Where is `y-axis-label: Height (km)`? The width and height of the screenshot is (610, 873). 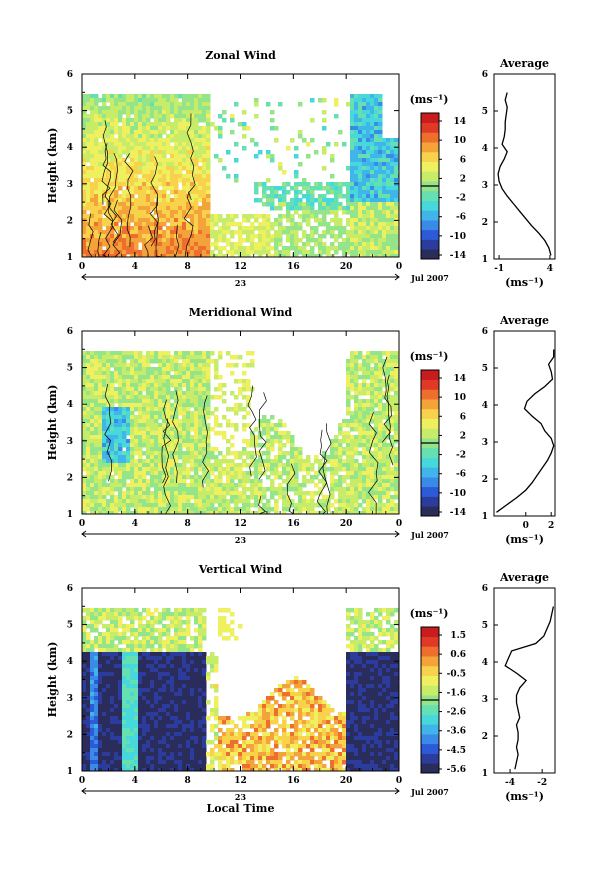
y-axis-label: Height (km) is located at coordinates (52, 166).